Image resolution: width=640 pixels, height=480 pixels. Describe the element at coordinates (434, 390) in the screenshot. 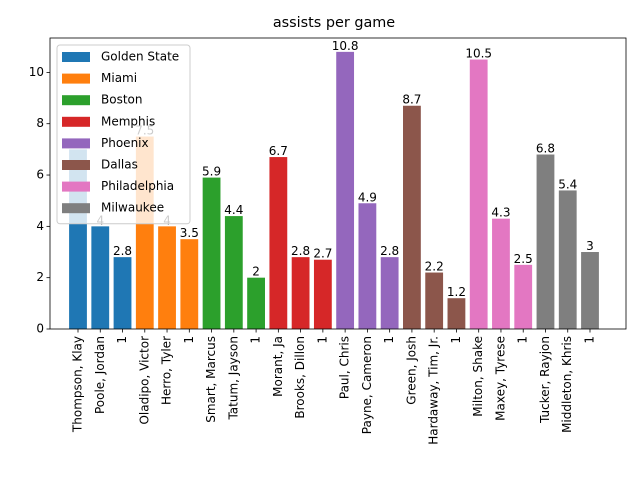

I see `x-tick-label: Hardaway, Tim, Jr.` at that location.